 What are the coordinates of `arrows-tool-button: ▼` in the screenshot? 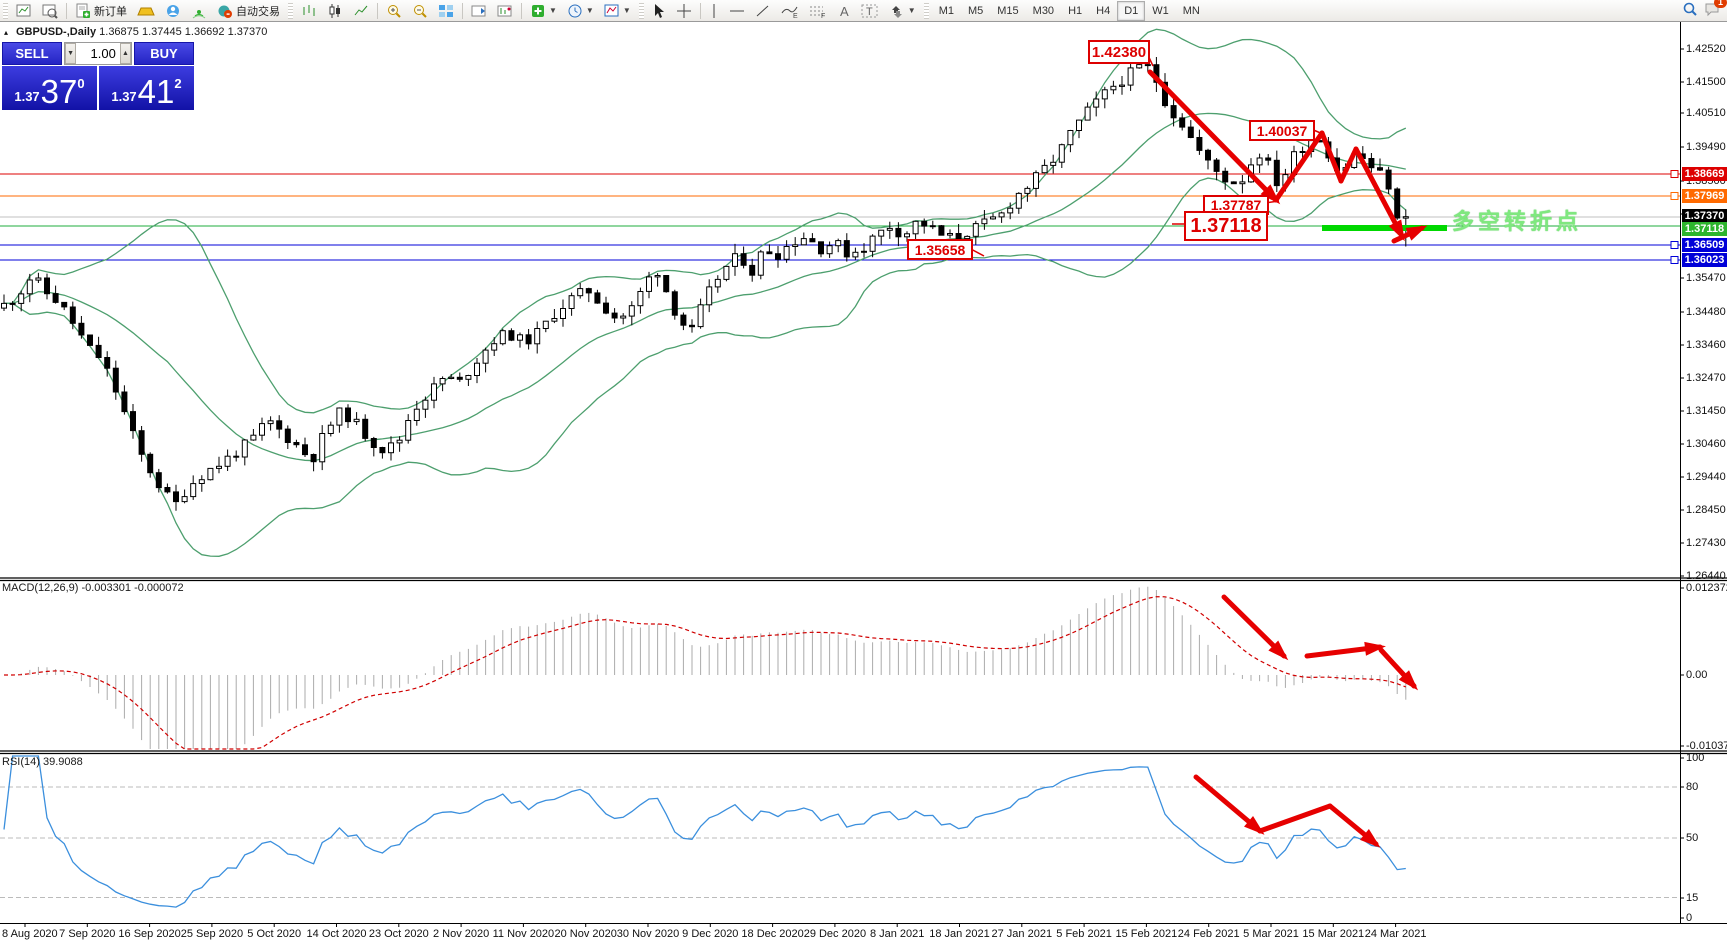 It's located at (902, 11).